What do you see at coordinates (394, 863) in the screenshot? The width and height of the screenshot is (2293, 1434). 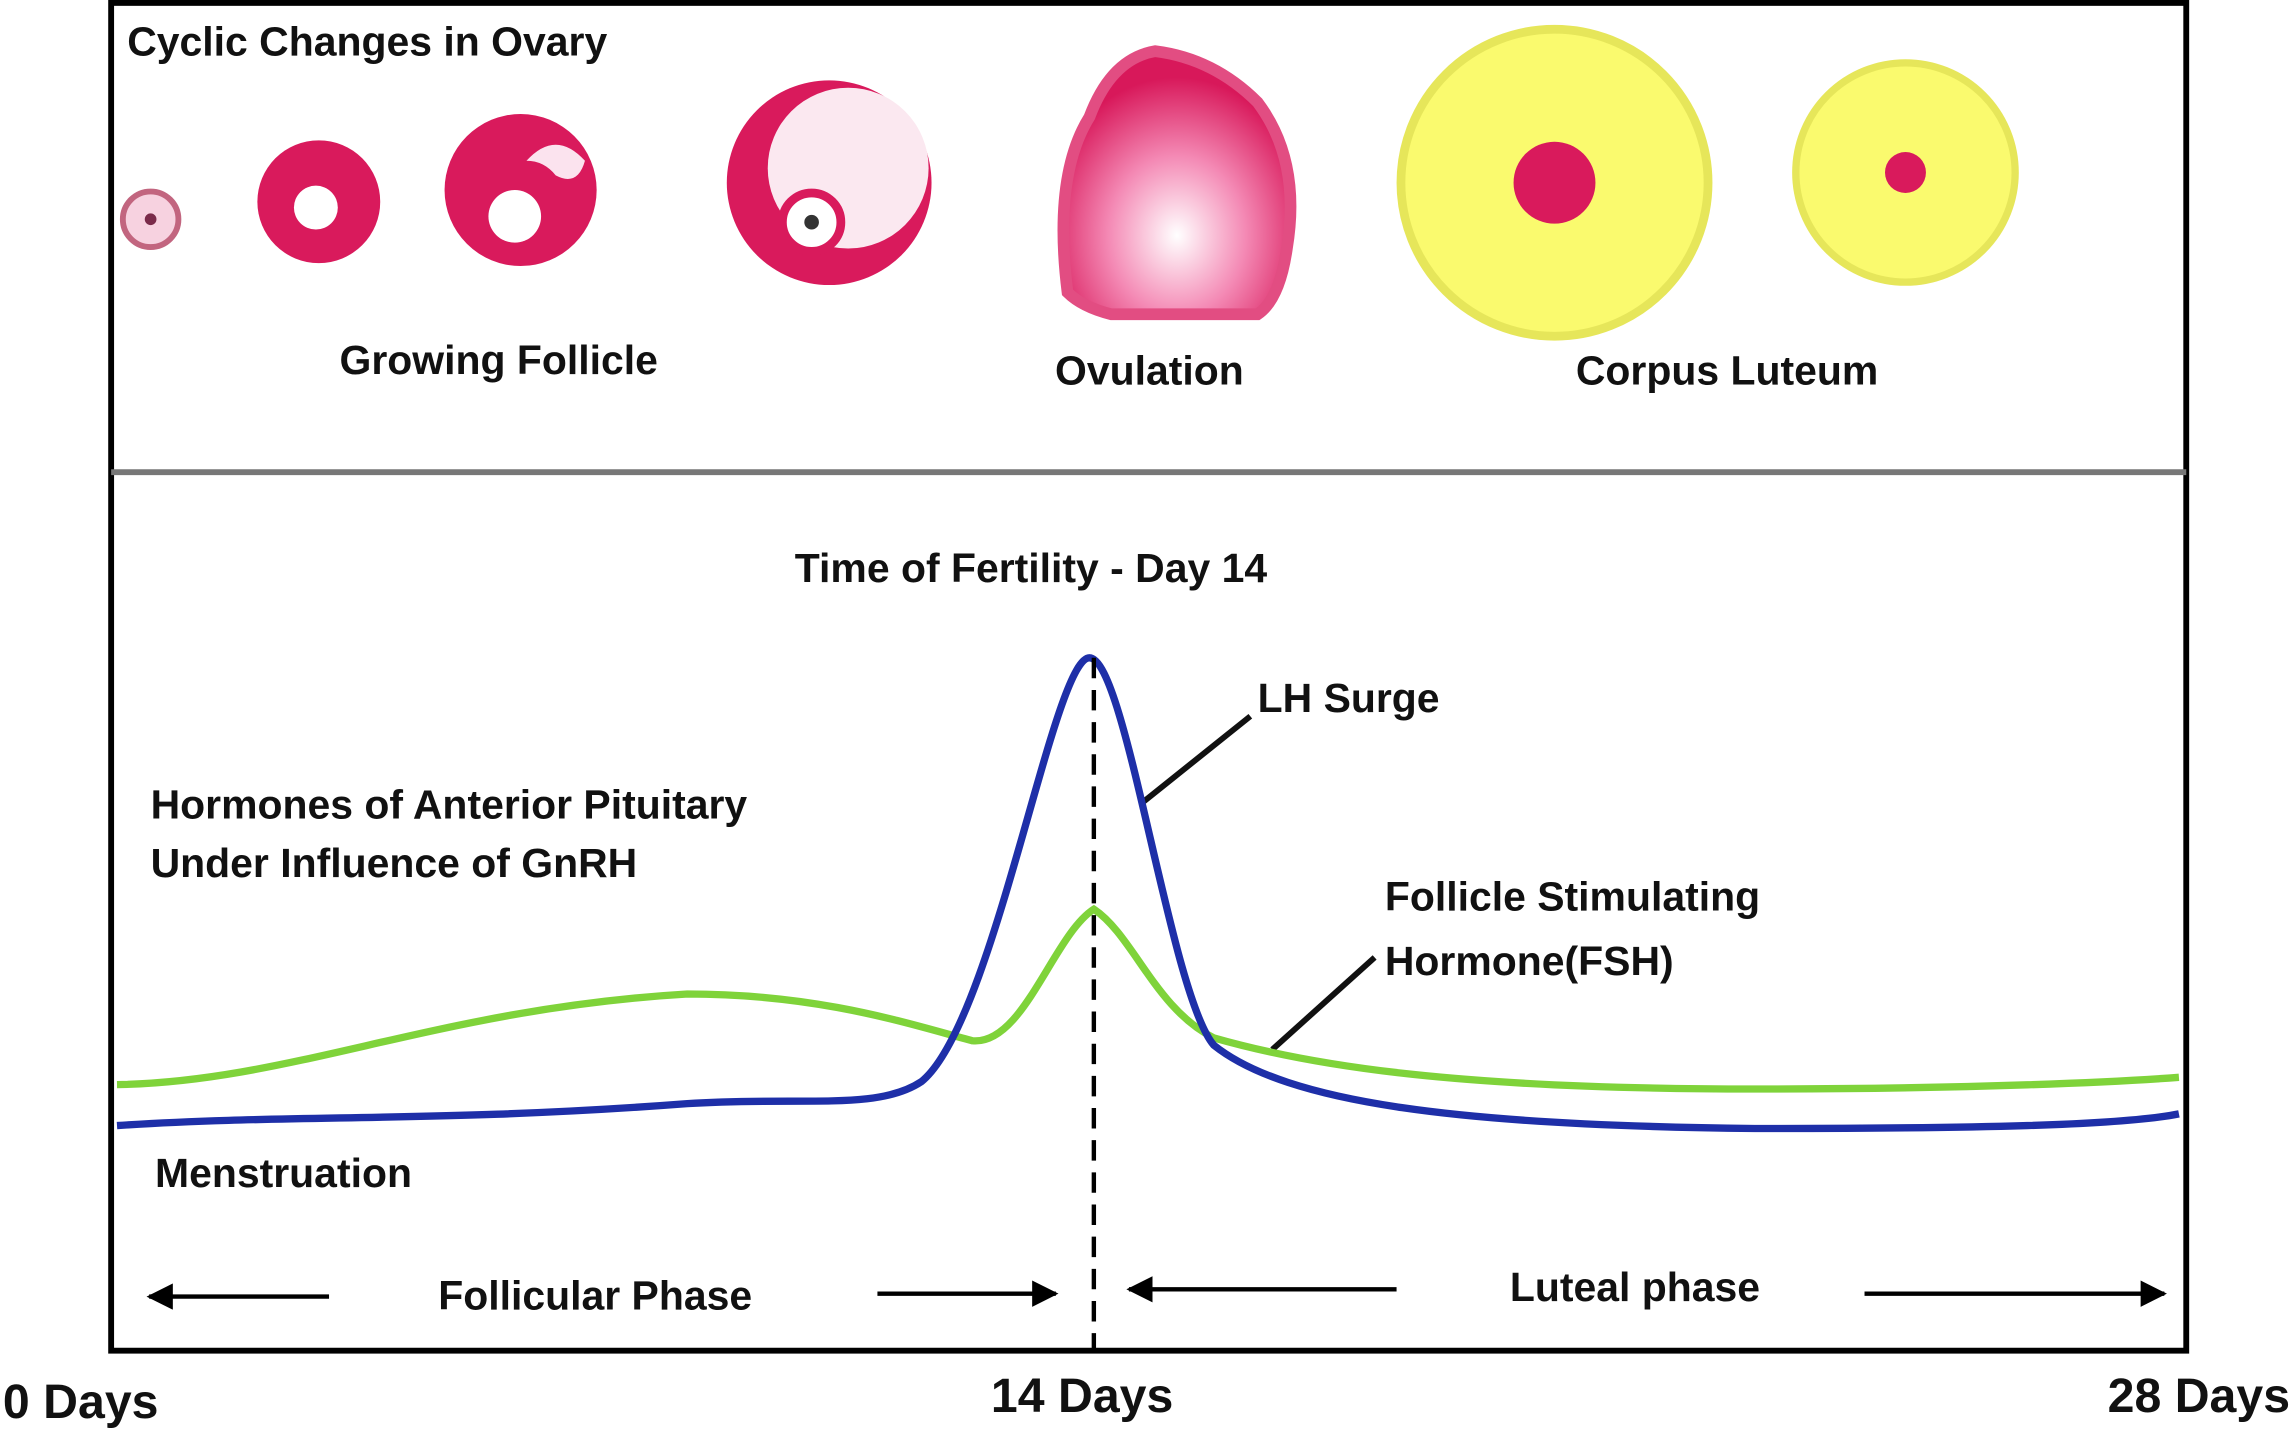 I see `caption-line: Under Influence of GnRH` at bounding box center [394, 863].